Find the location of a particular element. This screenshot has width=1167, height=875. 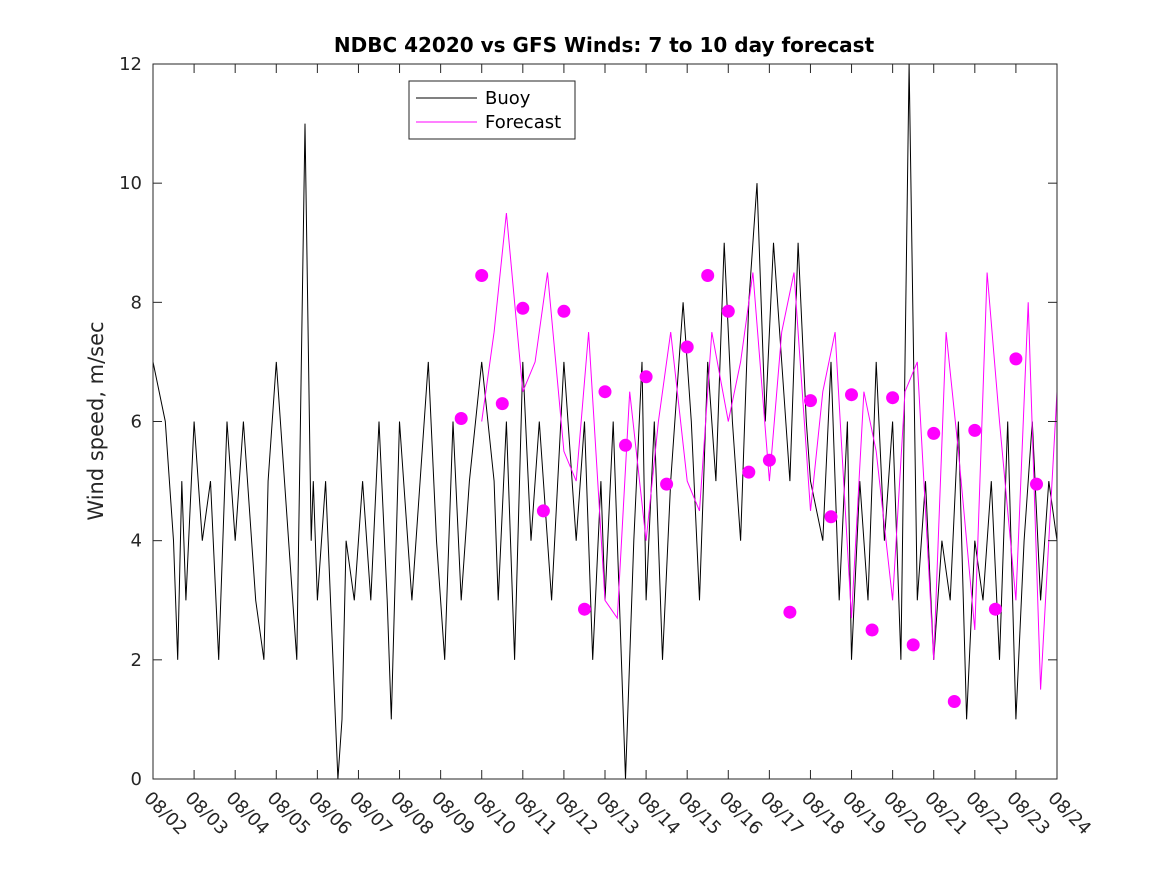

y-tick-label: 8 is located at coordinates (136, 302).